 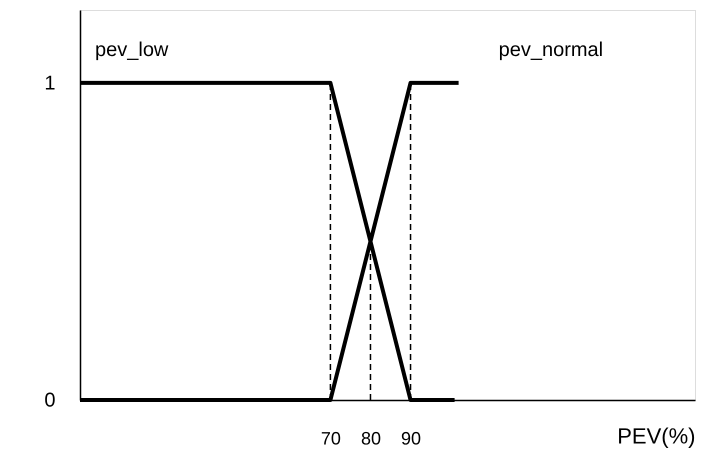 What do you see at coordinates (411, 438) in the screenshot?
I see `x-tick-label: 90` at bounding box center [411, 438].